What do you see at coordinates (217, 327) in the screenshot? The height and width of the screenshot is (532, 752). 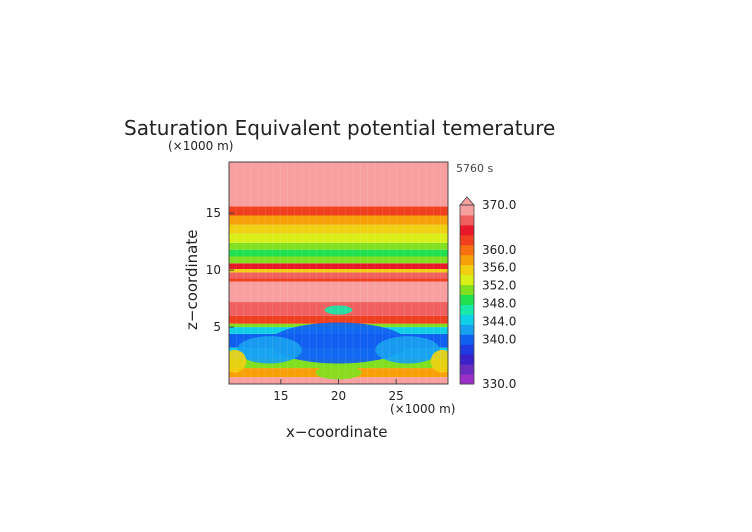 I see `y-tick-label: 5` at bounding box center [217, 327].